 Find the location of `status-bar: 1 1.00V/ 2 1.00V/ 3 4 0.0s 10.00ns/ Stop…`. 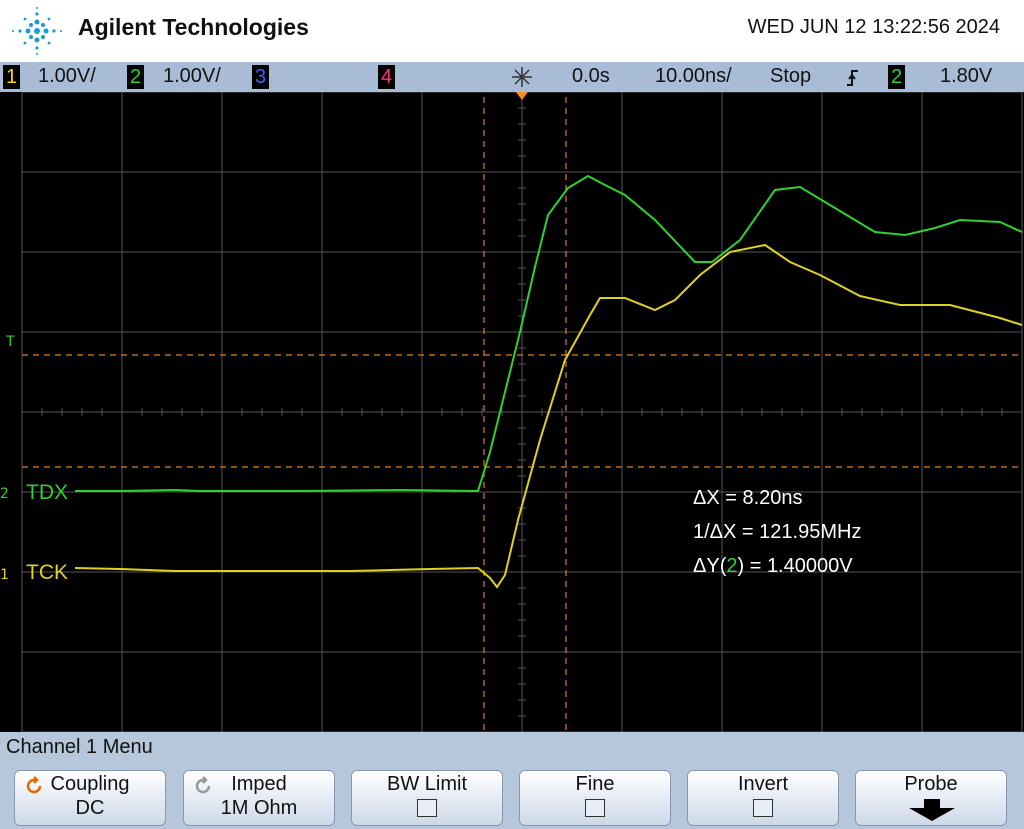

status-bar: 1 1.00V/ 2 1.00V/ 3 4 0.0s 10.00ns/ Stop… is located at coordinates (512, 77).